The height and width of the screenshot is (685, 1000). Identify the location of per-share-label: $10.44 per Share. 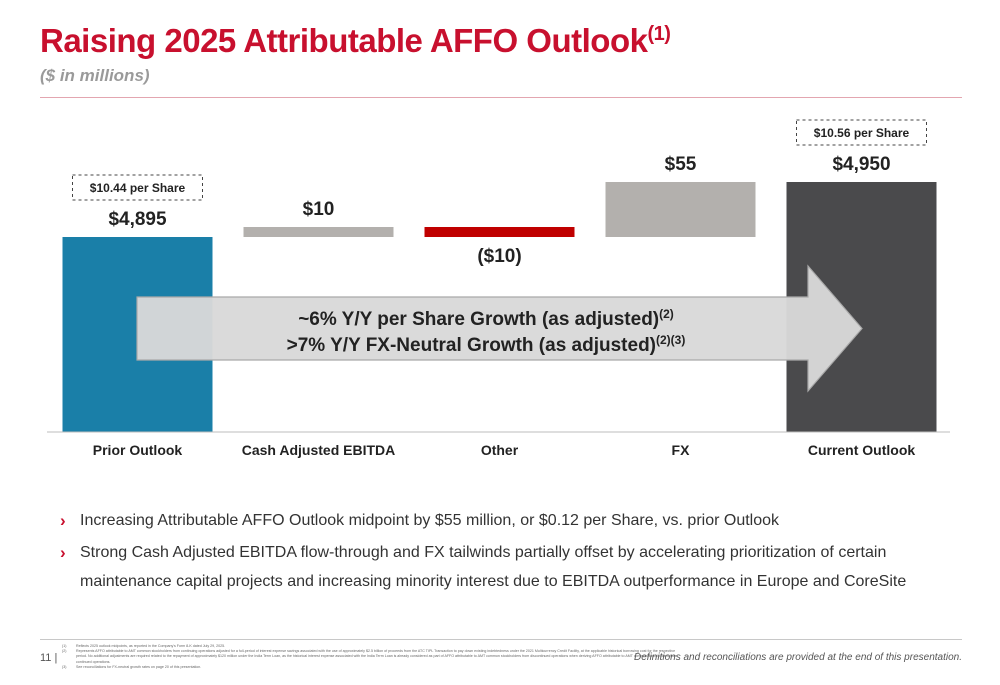
(138, 188).